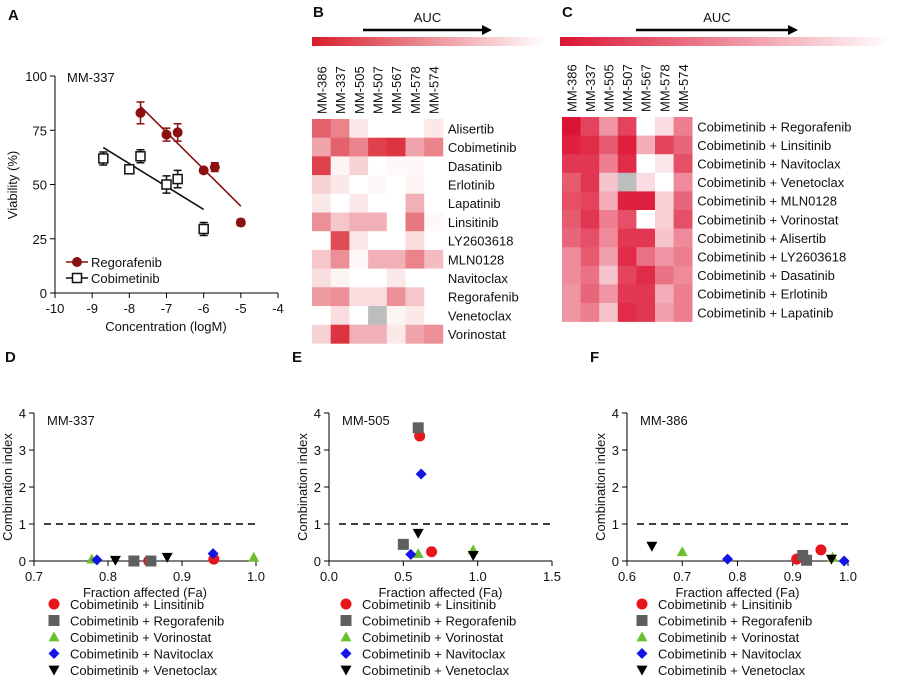 This screenshot has height=682, width=900. Describe the element at coordinates (278, 308) in the screenshot. I see `x-tick-label: -4` at that location.